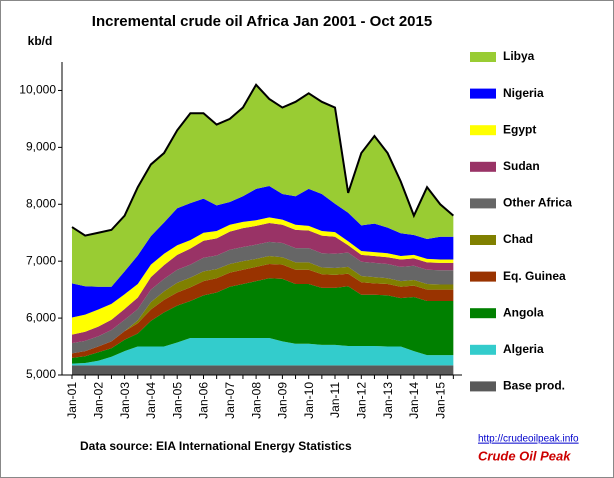  Describe the element at coordinates (230, 400) in the screenshot. I see `x-tick-label: Jan-07` at that location.